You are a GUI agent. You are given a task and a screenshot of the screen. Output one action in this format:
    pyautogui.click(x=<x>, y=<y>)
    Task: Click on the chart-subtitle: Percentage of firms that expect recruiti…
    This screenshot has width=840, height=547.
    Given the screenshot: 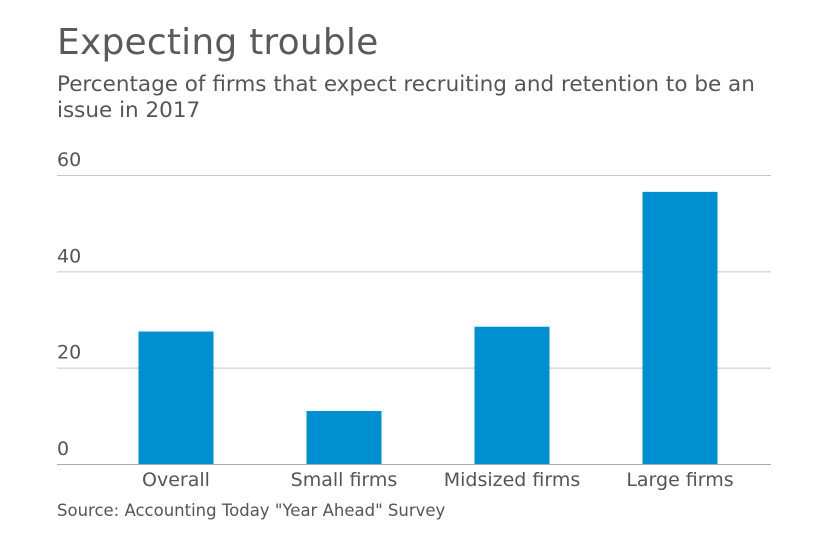 What is the action you would take?
    pyautogui.click(x=406, y=97)
    